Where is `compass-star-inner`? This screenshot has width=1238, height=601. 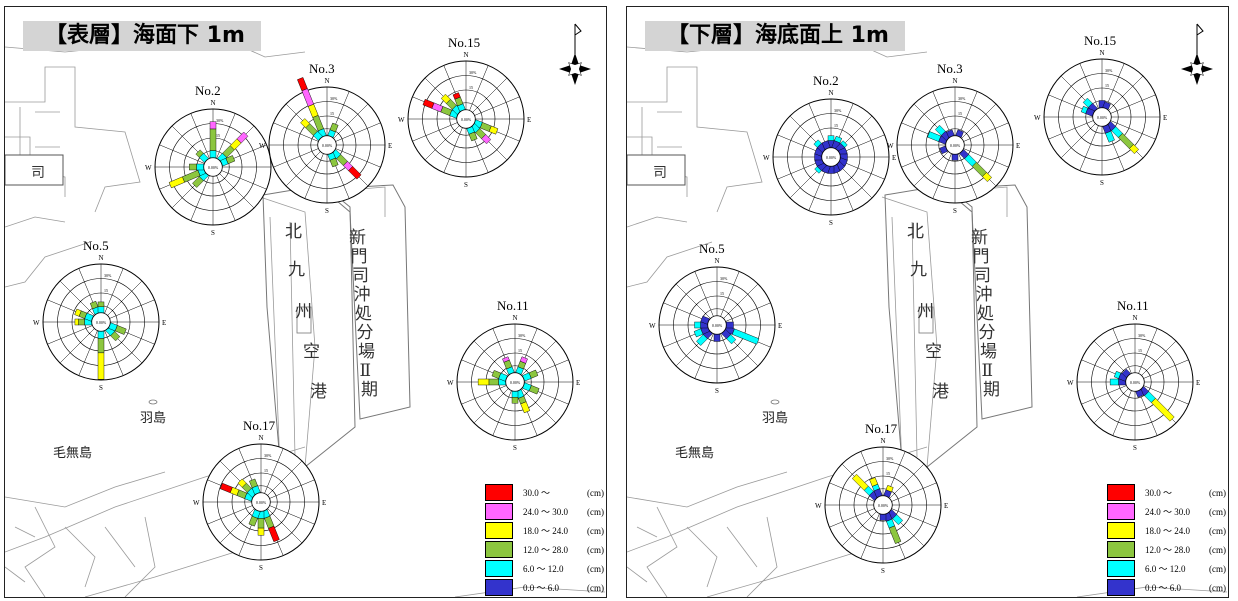
compass-star-inner is located at coordinates (1197, 69).